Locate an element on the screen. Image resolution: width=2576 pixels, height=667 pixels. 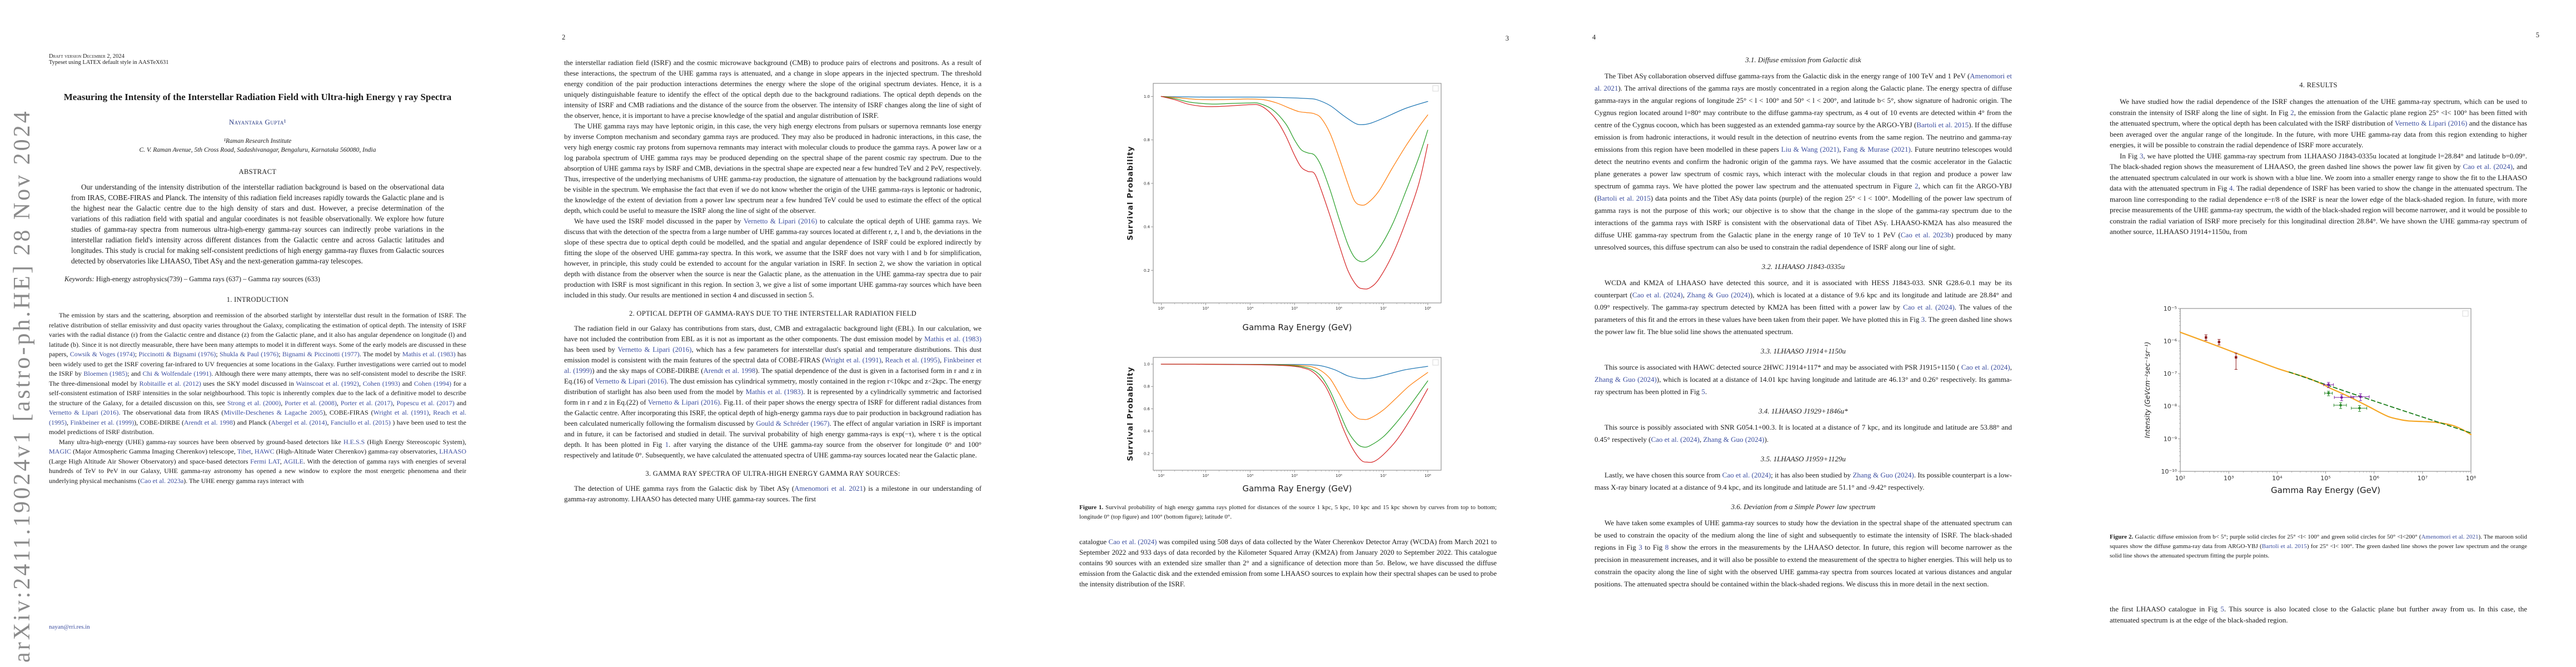
citation-link: 4 is located at coordinates (2231, 188).